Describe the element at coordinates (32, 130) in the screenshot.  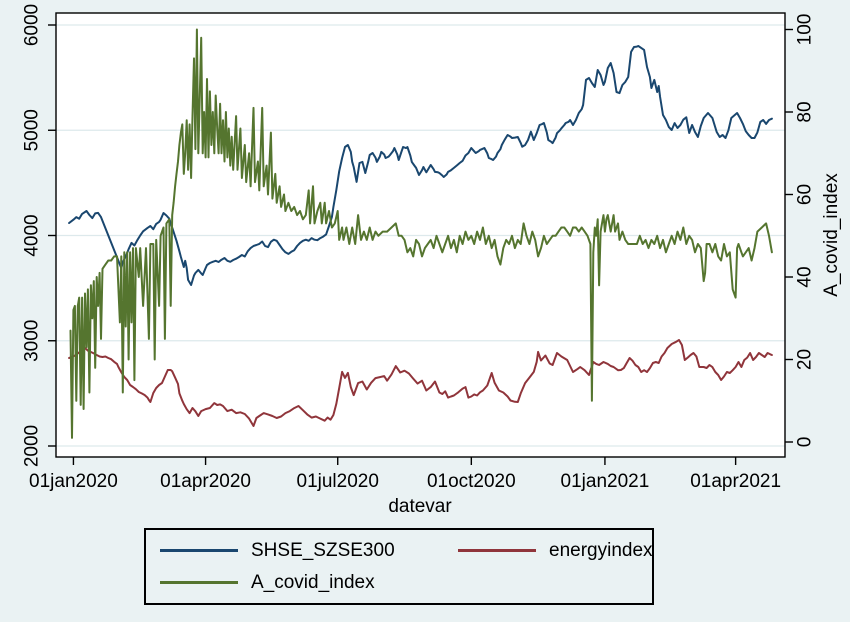
I see `left-tick-label: 5000` at that location.